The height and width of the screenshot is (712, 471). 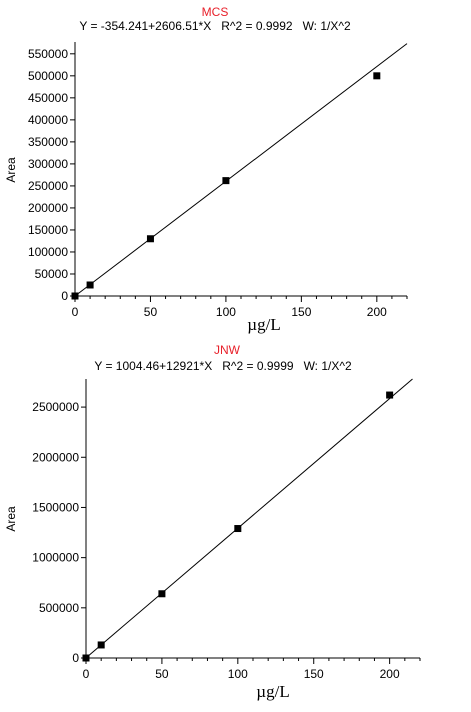 I want to click on y-tick-label: 550000, so click(x=48, y=54).